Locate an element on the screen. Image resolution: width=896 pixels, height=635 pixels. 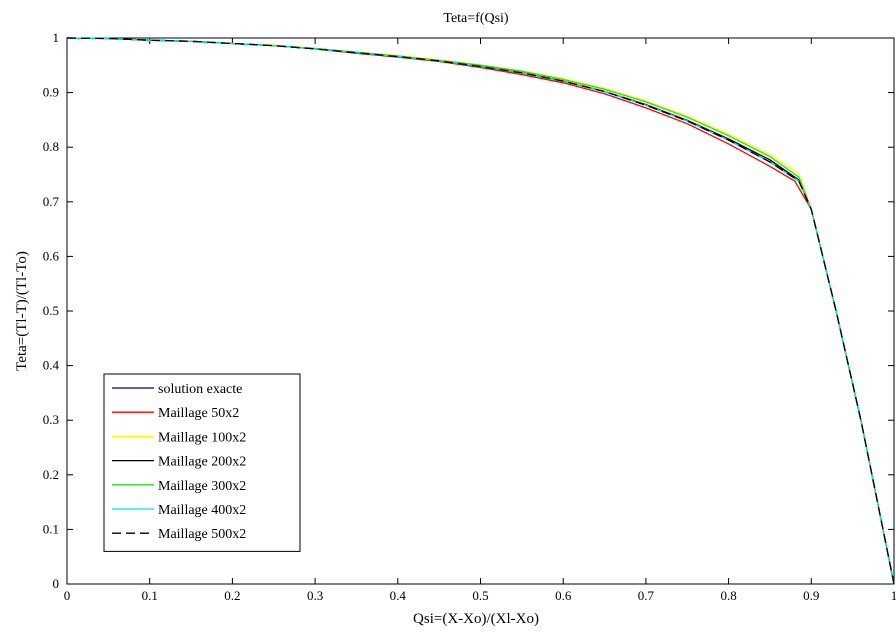
x-tick-label: 0.6 is located at coordinates (563, 595).